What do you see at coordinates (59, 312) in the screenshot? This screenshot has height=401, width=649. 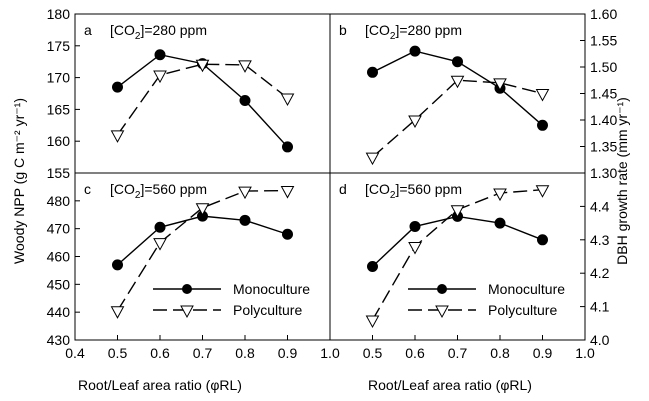 I see `y-tick-label: 440` at bounding box center [59, 312].